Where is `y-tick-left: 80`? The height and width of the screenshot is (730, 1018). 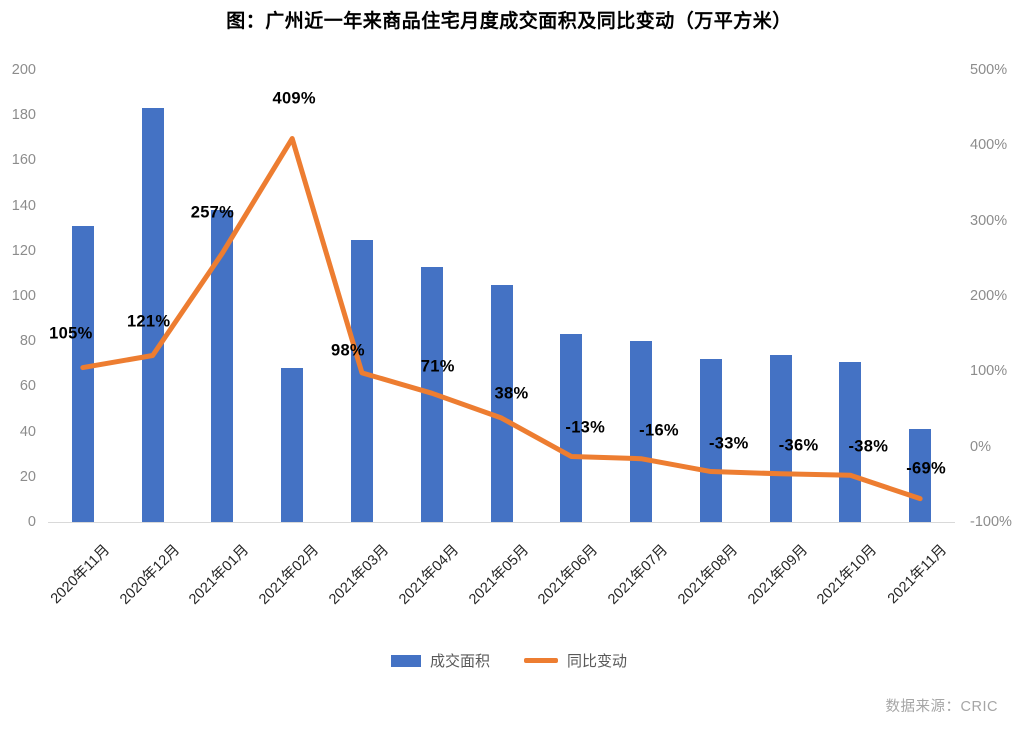 y-tick-left: 80 is located at coordinates (27, 341).